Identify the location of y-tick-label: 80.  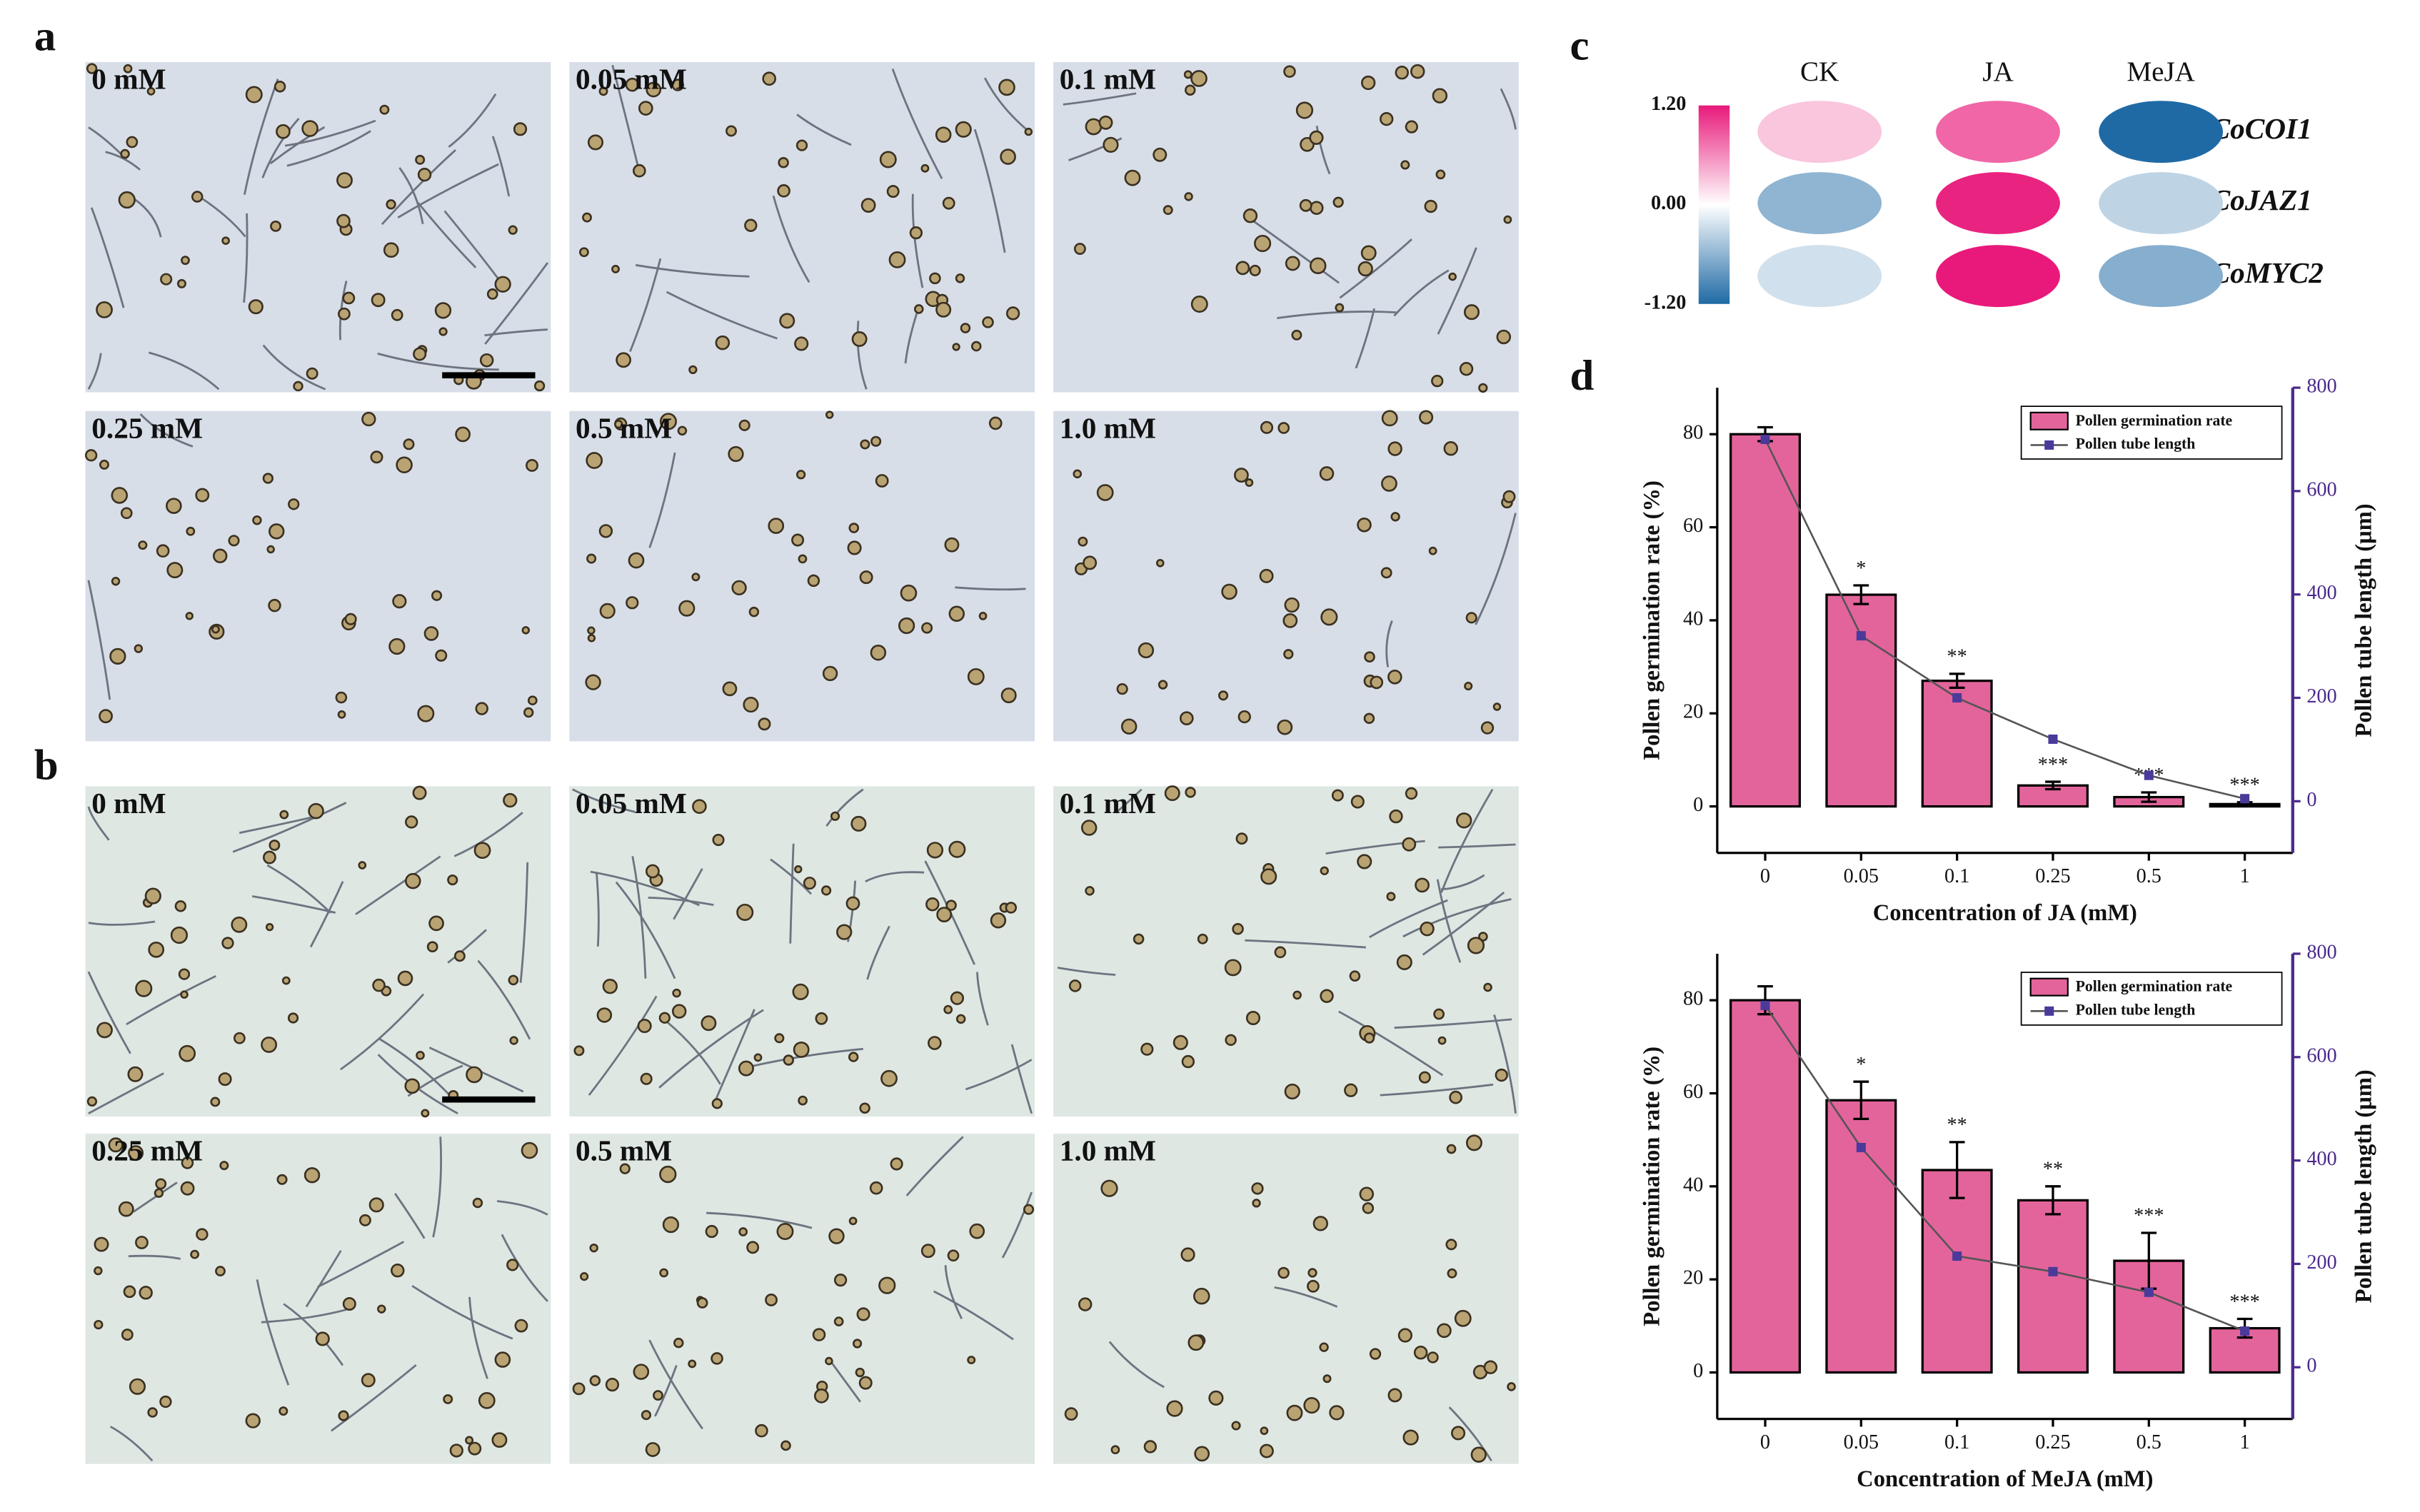
(1693, 433).